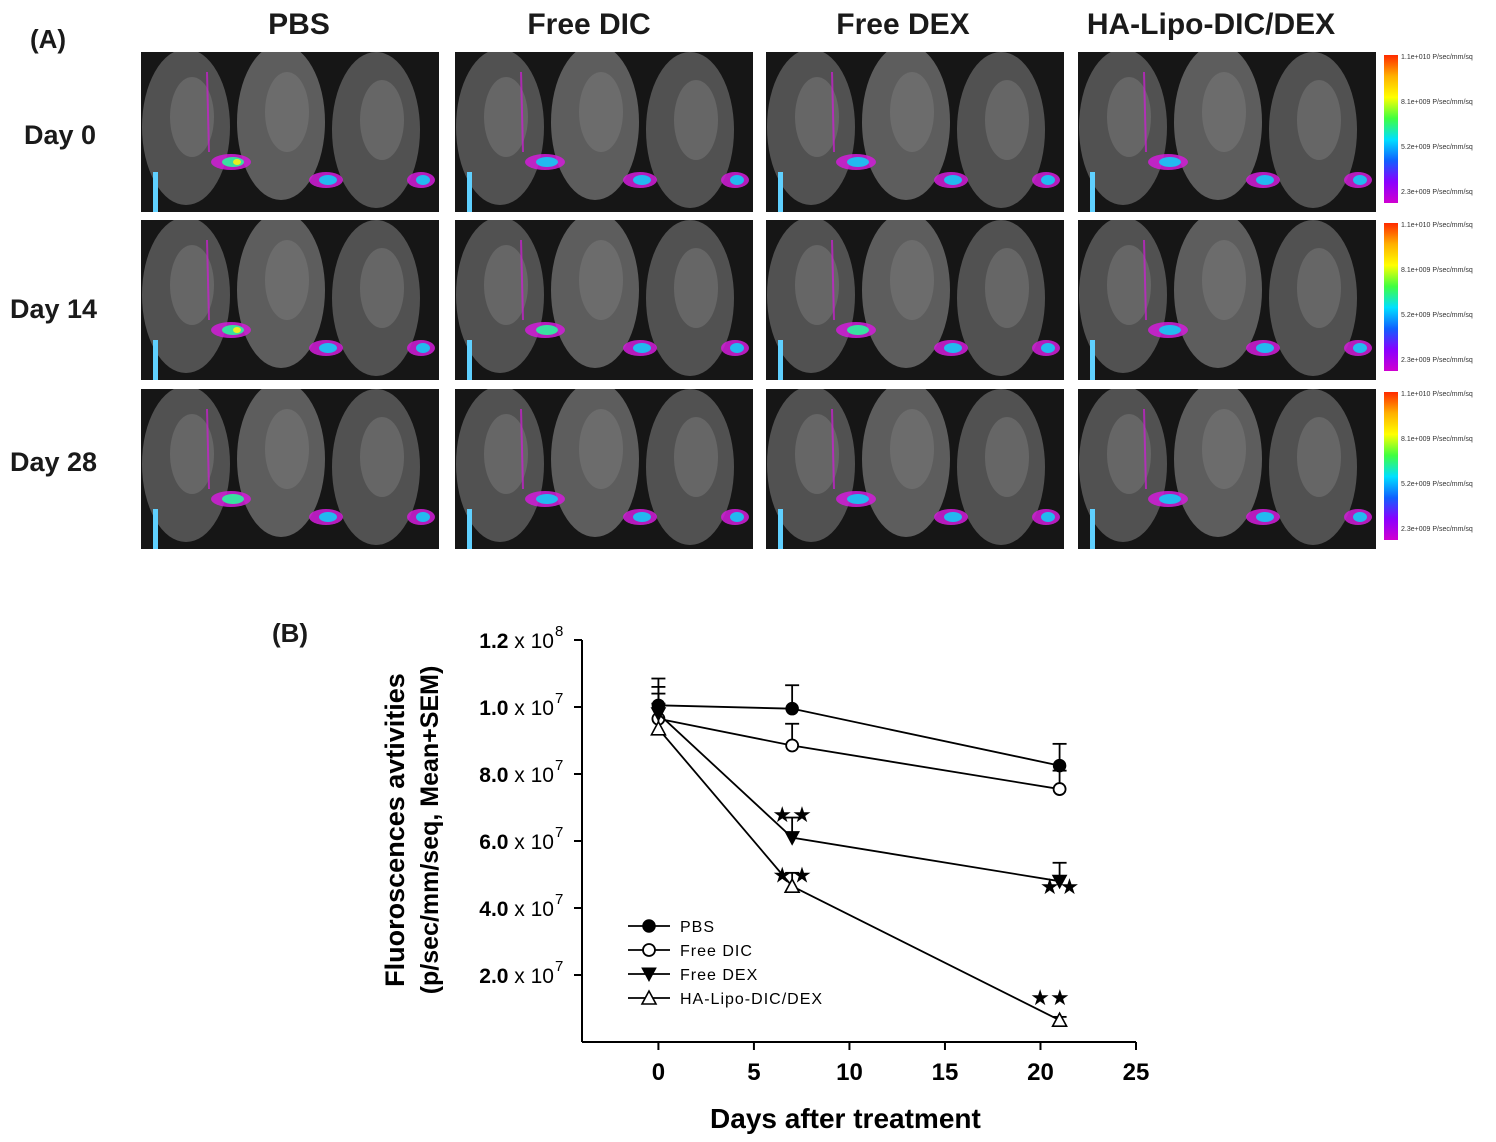 Image resolution: width=1496 pixels, height=1142 pixels. Describe the element at coordinates (54, 309) in the screenshot. I see `row-label-day-14: Day 14` at that location.